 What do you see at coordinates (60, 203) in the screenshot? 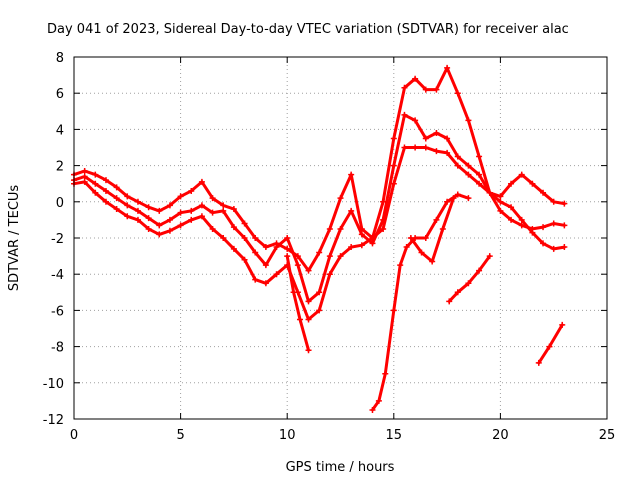
I see `y-tick-label: 0` at bounding box center [60, 203].